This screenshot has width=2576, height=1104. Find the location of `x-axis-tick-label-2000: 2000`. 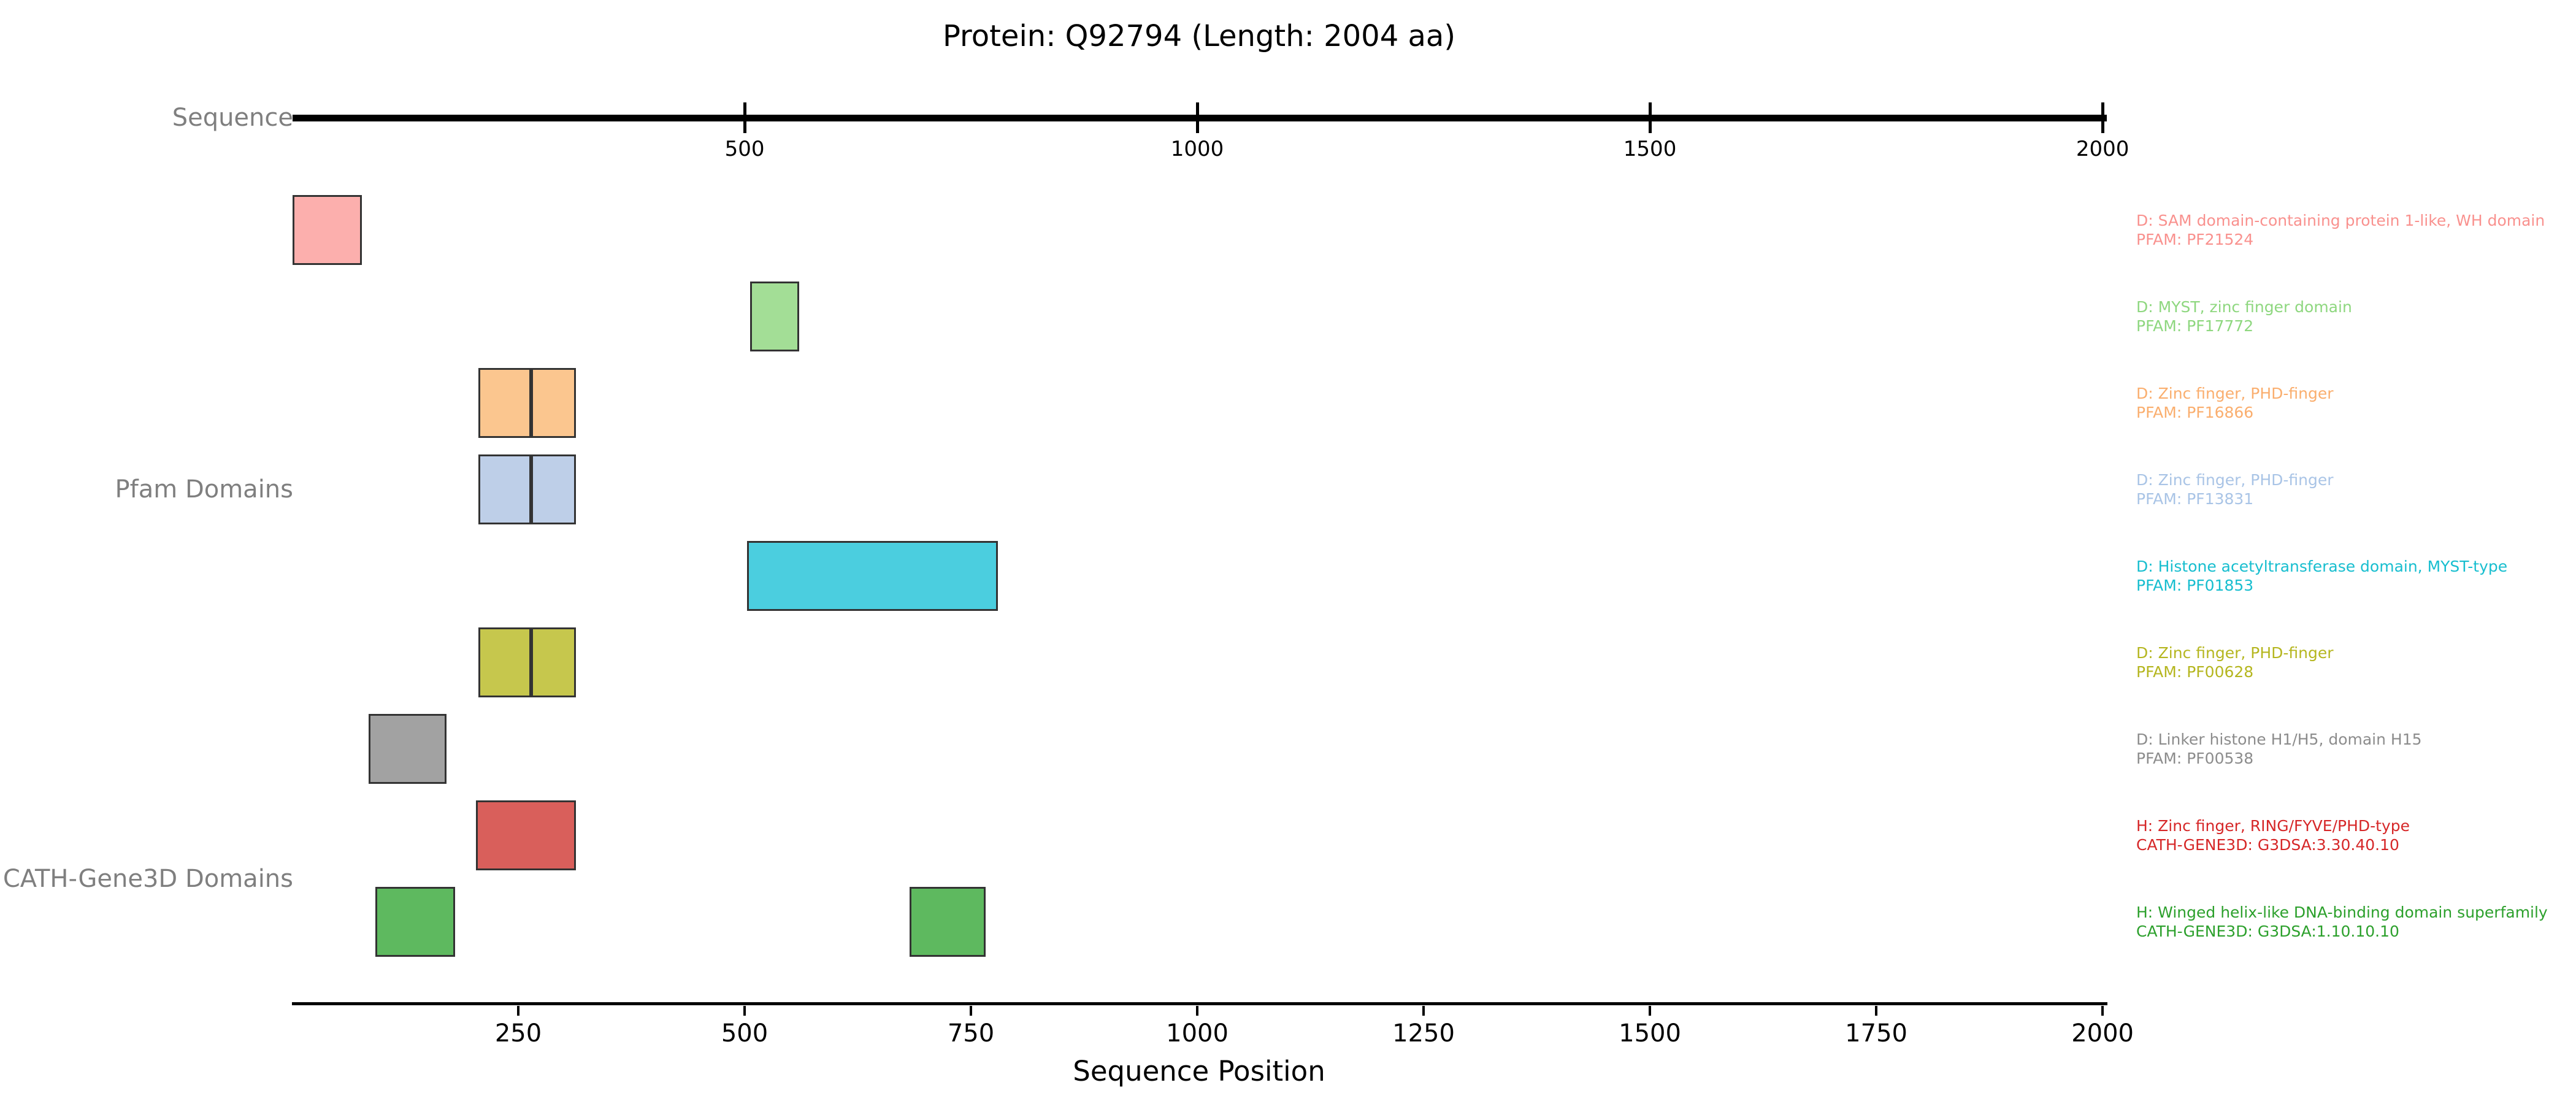

x-axis-tick-label-2000: 2000 is located at coordinates (2102, 1033).